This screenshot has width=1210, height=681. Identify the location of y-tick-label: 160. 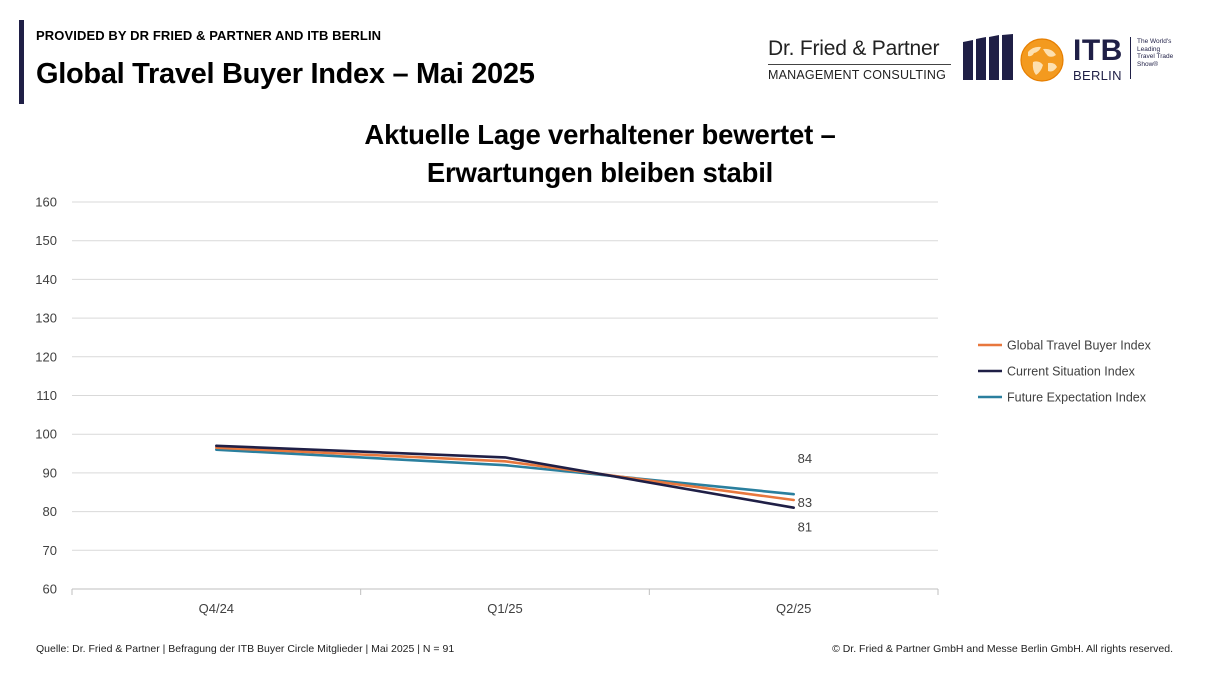
(46, 202).